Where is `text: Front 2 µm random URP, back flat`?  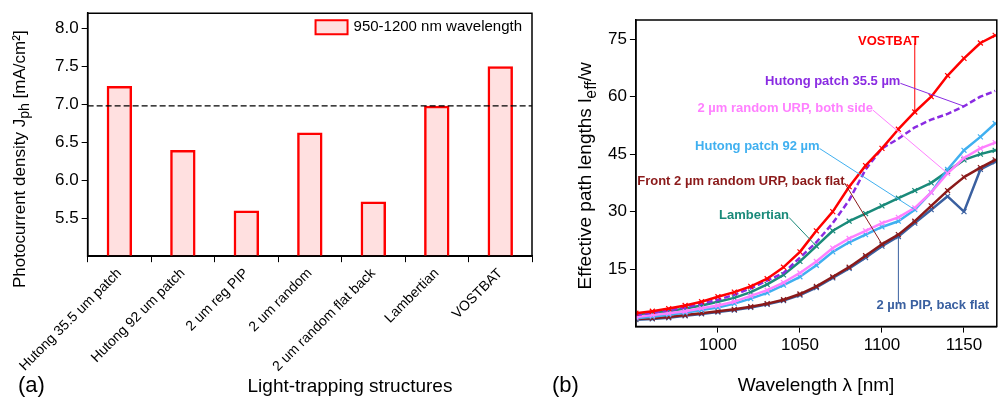
text: Front 2 µm random URP, back flat is located at coordinates (741, 180).